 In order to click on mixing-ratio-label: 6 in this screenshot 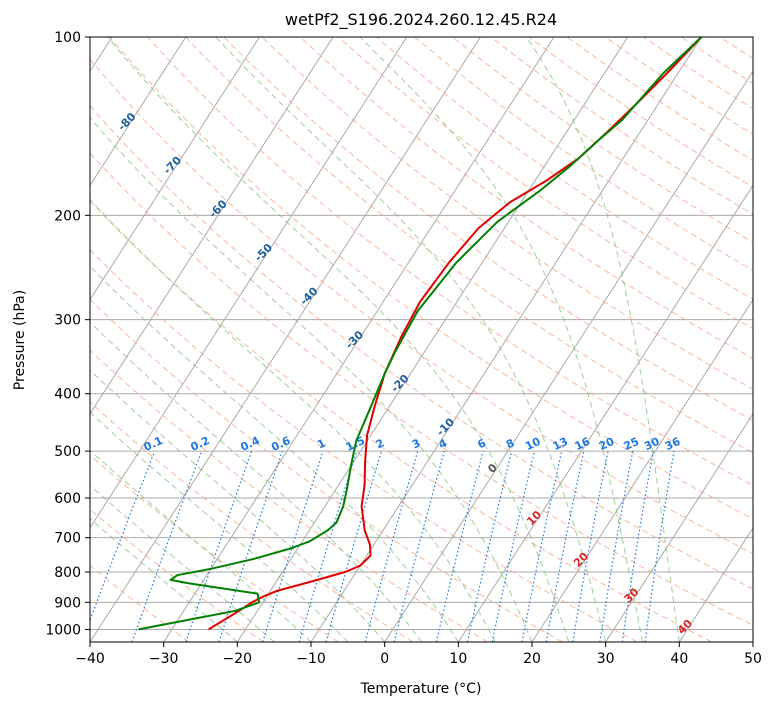, I will do `click(481, 443)`.